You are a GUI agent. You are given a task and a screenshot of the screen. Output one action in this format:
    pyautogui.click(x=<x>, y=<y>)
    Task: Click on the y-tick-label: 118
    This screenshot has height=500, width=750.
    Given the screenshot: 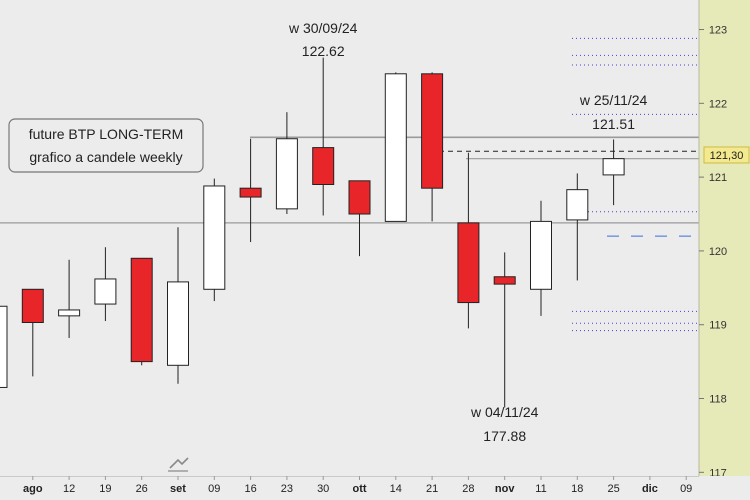 What is the action you would take?
    pyautogui.click(x=718, y=400)
    